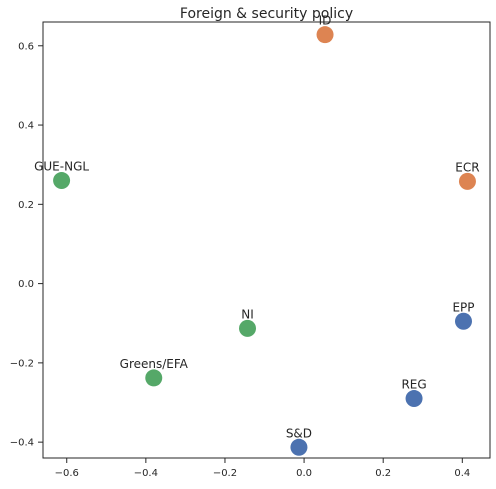 Image resolution: width=496 pixels, height=489 pixels. I want to click on point-label: S&D, so click(299, 433).